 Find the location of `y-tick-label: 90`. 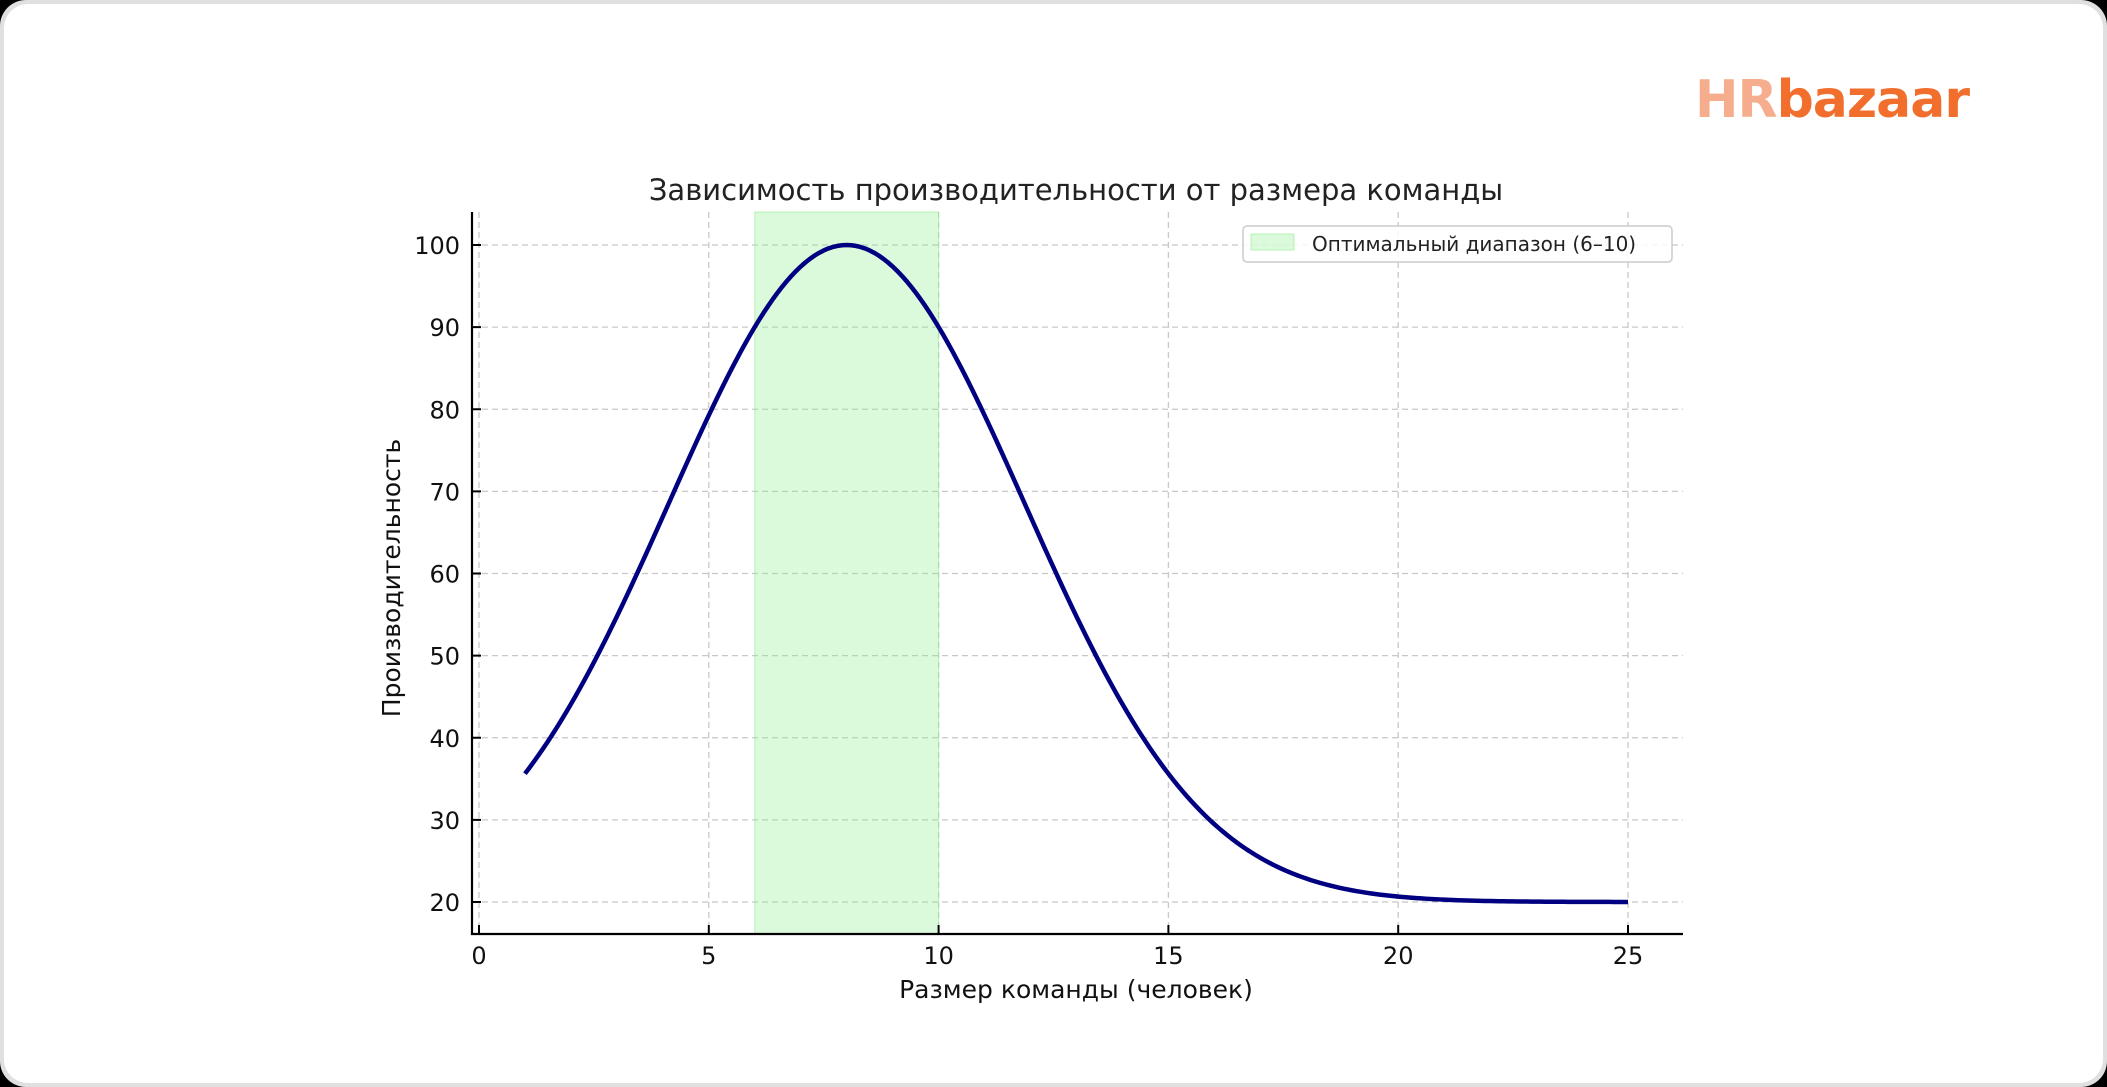

y-tick-label: 90 is located at coordinates (444, 328).